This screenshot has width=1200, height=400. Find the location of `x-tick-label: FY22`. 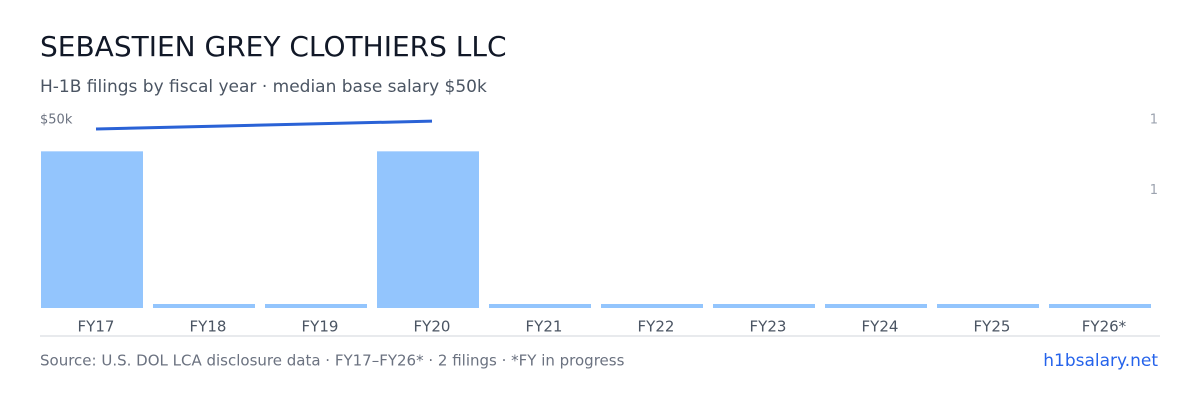

x-tick-label: FY22 is located at coordinates (656, 327).